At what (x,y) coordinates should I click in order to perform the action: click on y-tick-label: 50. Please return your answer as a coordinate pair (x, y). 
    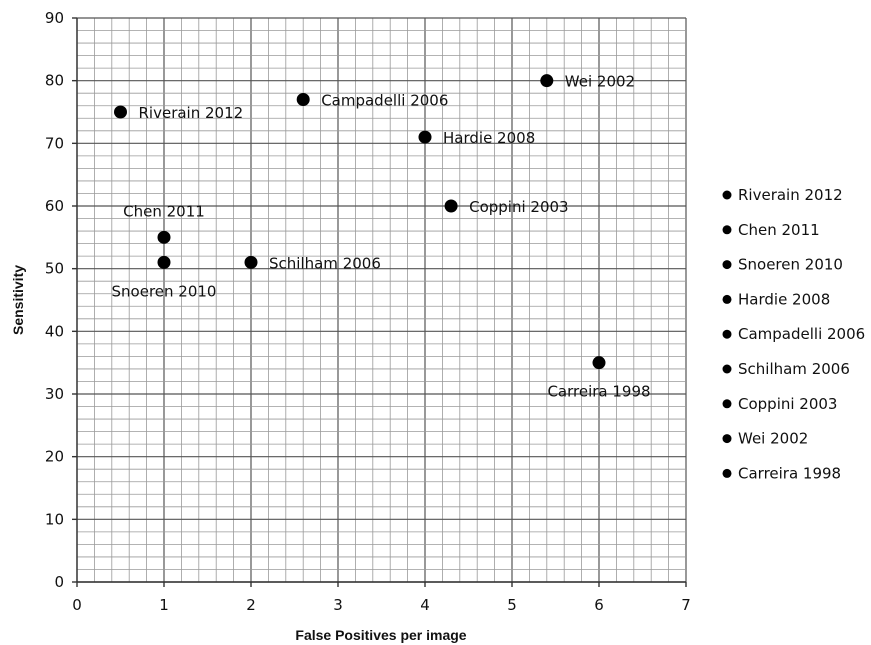
    Looking at the image, I should click on (54, 269).